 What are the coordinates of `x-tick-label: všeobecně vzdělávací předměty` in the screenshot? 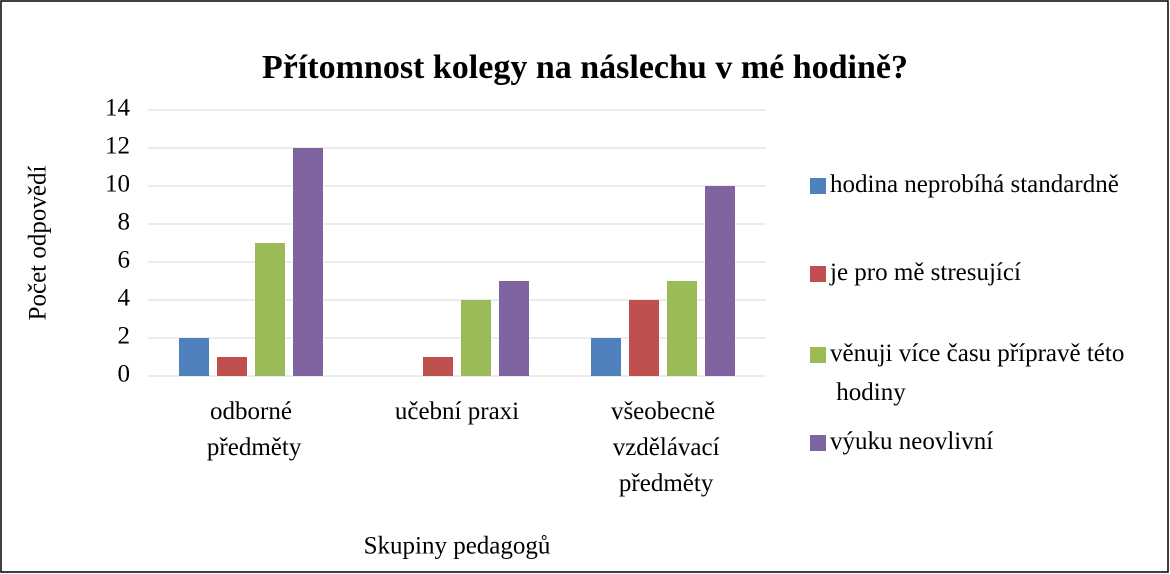 It's located at (662, 447).